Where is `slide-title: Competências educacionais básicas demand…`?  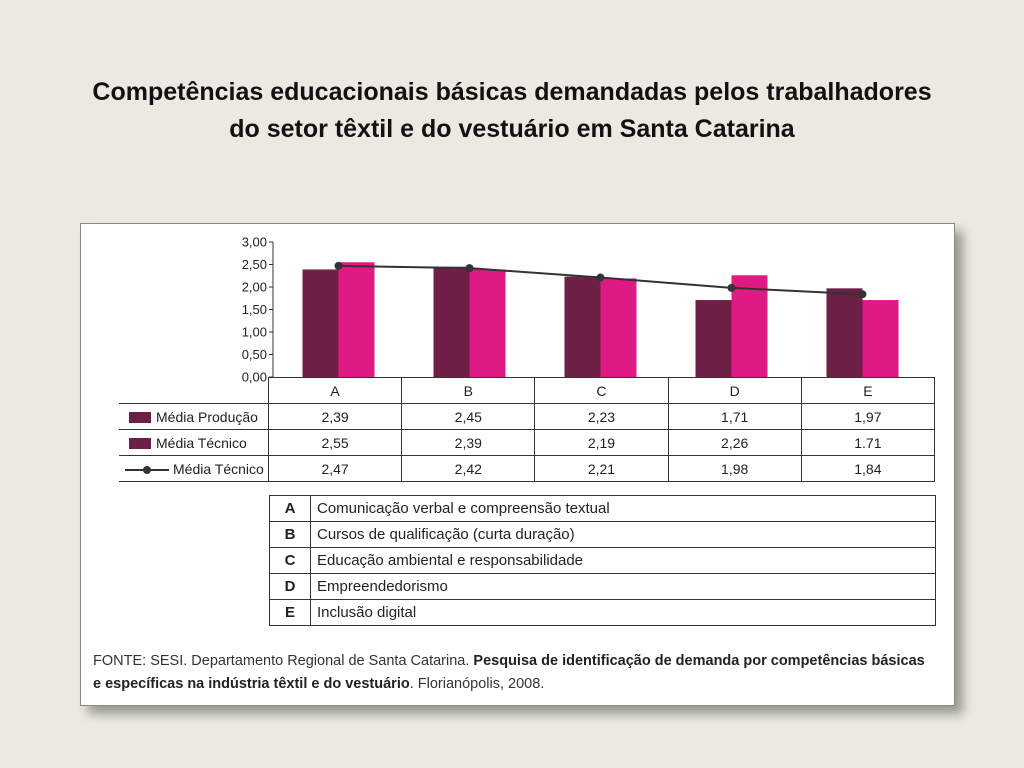
slide-title: Competências educacionais básicas demand… is located at coordinates (512, 111).